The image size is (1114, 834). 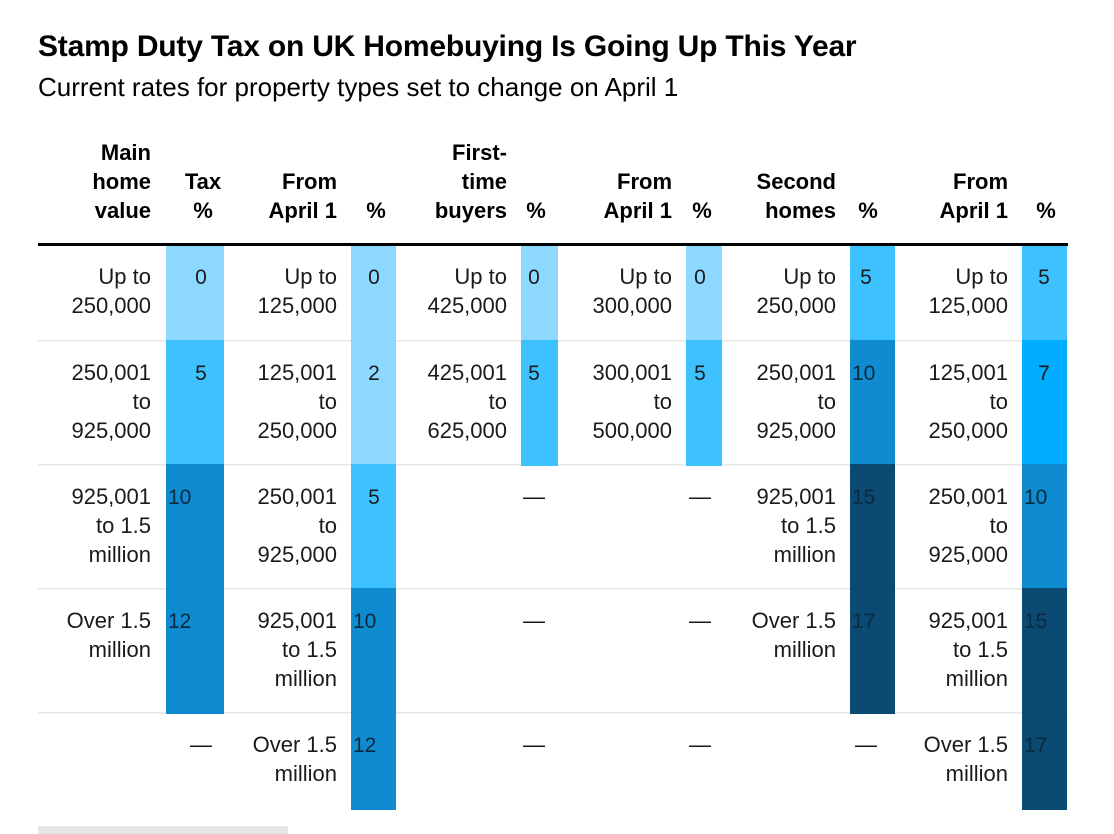 I want to click on threshold-value-main-home: 250,000, so click(x=111, y=305).